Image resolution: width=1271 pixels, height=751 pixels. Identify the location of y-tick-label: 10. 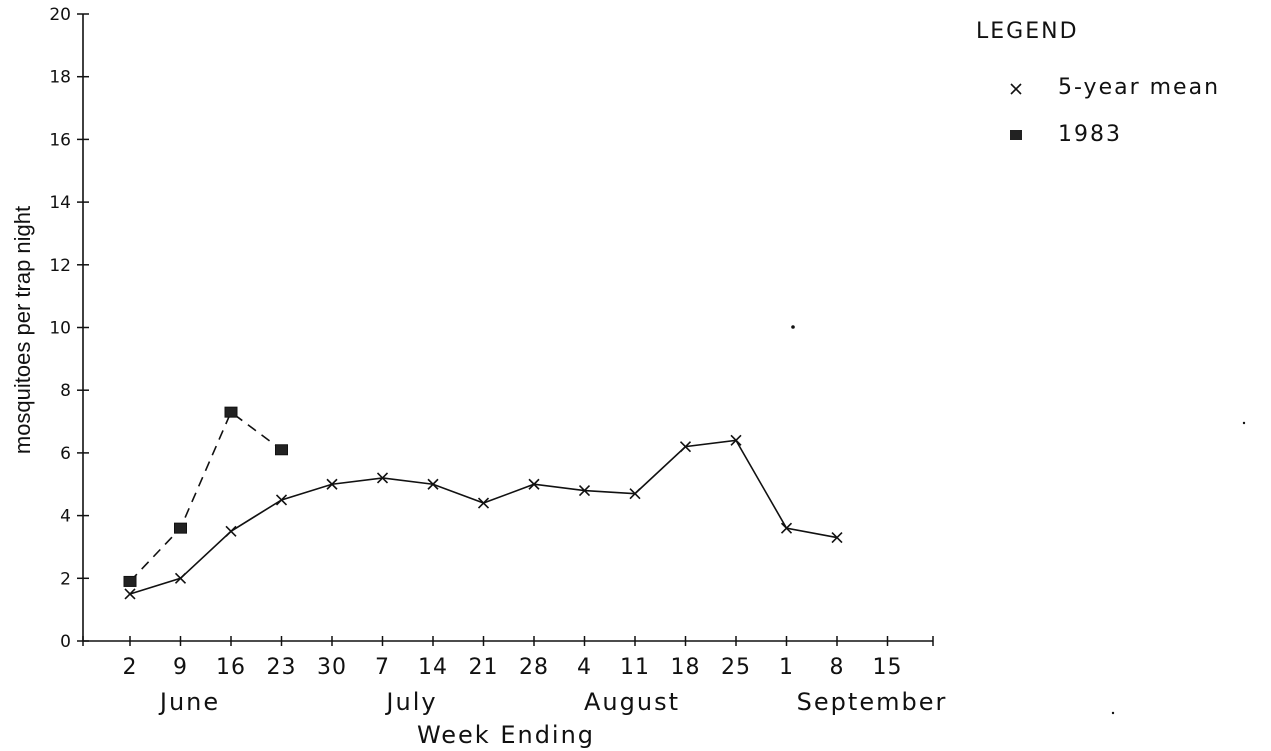
(60, 329).